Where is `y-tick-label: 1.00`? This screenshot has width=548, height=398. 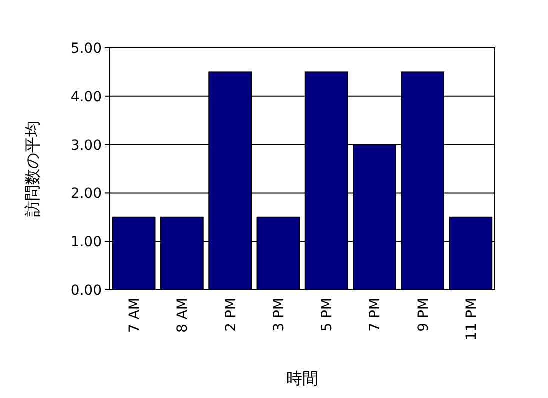 y-tick-label: 1.00 is located at coordinates (86, 242).